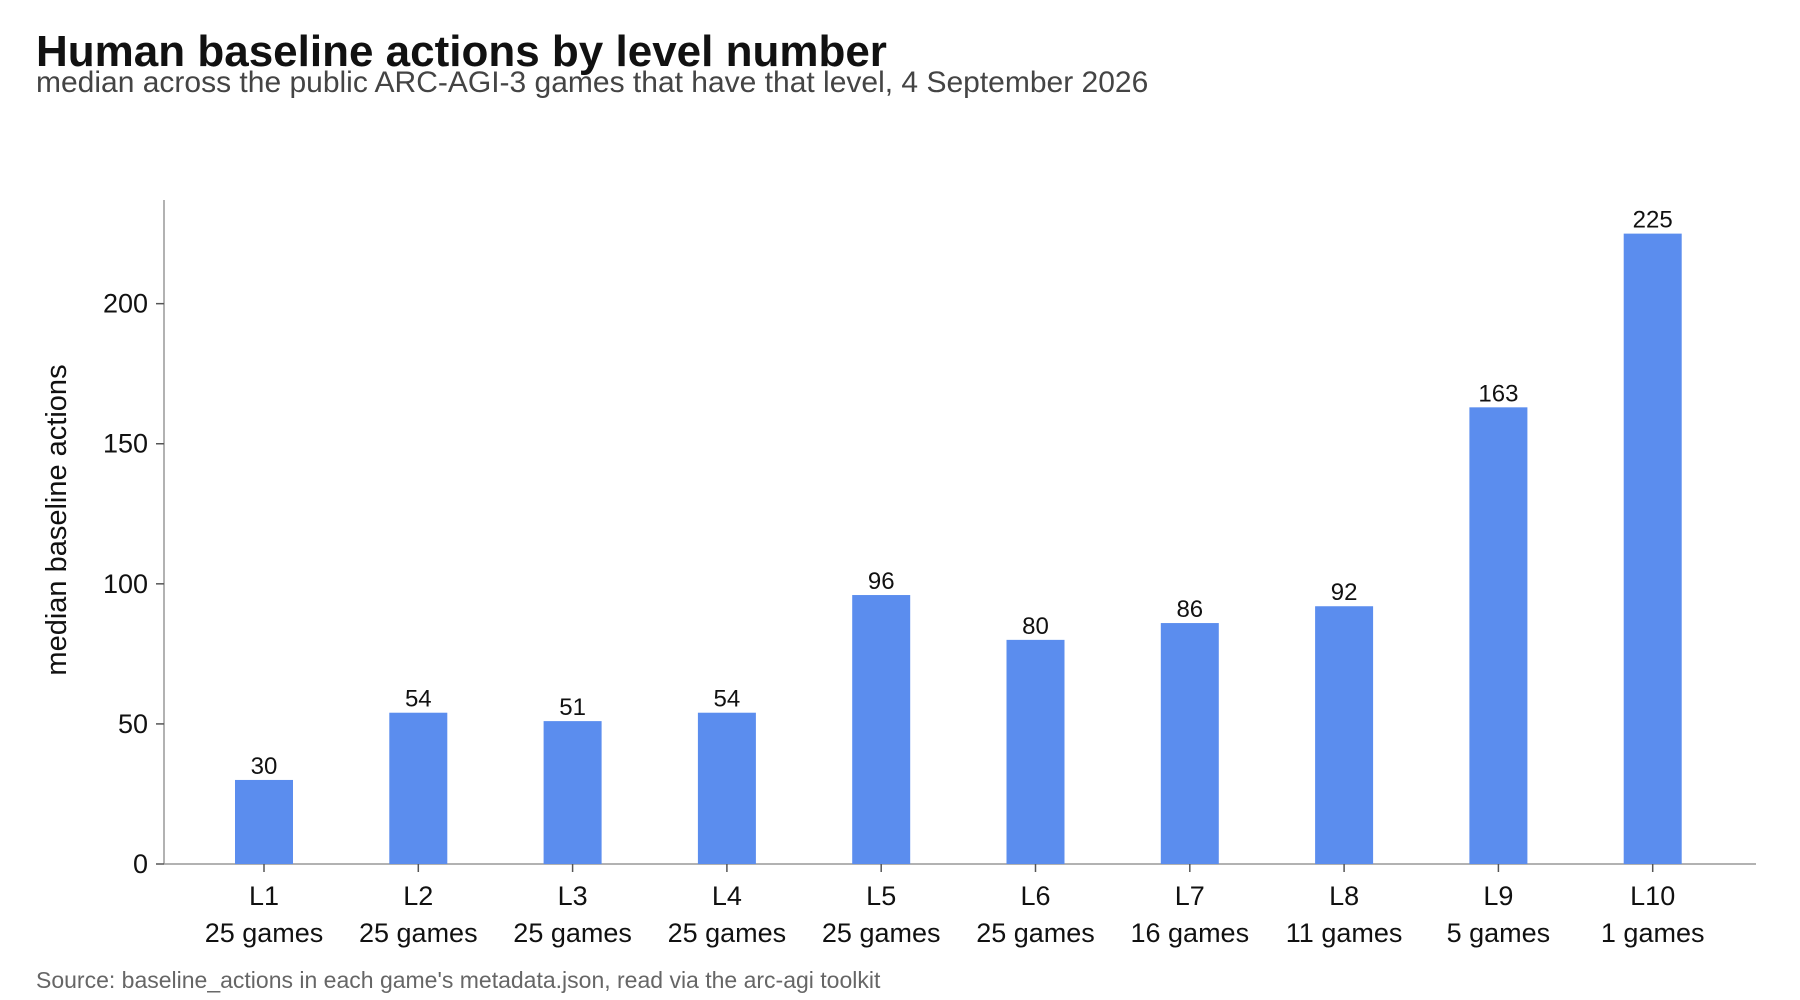 This screenshot has height=1000, width=1800. What do you see at coordinates (572, 707) in the screenshot?
I see `data-label: 51` at bounding box center [572, 707].